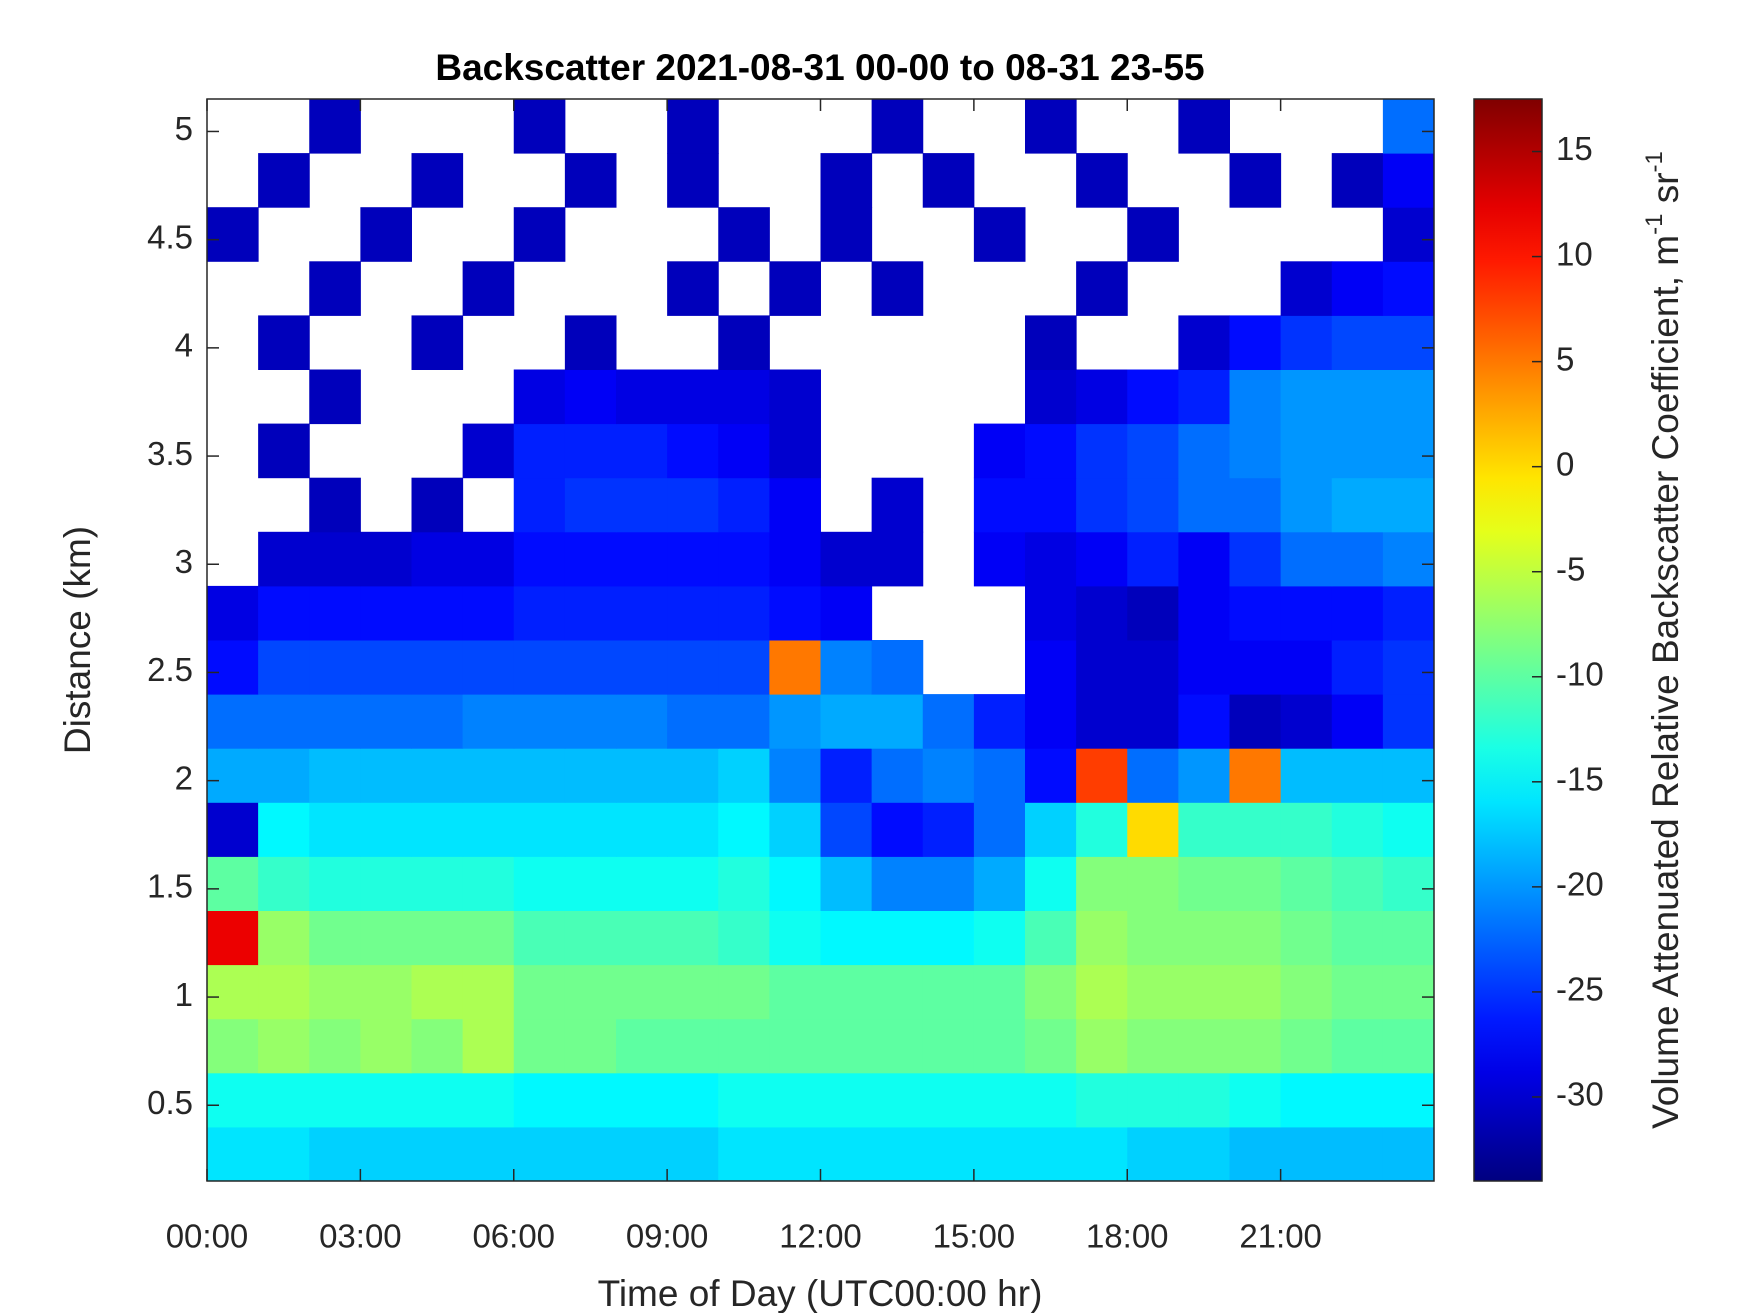  What do you see at coordinates (1580, 989) in the screenshot?
I see `colorbar-tick-label: -25` at bounding box center [1580, 989].